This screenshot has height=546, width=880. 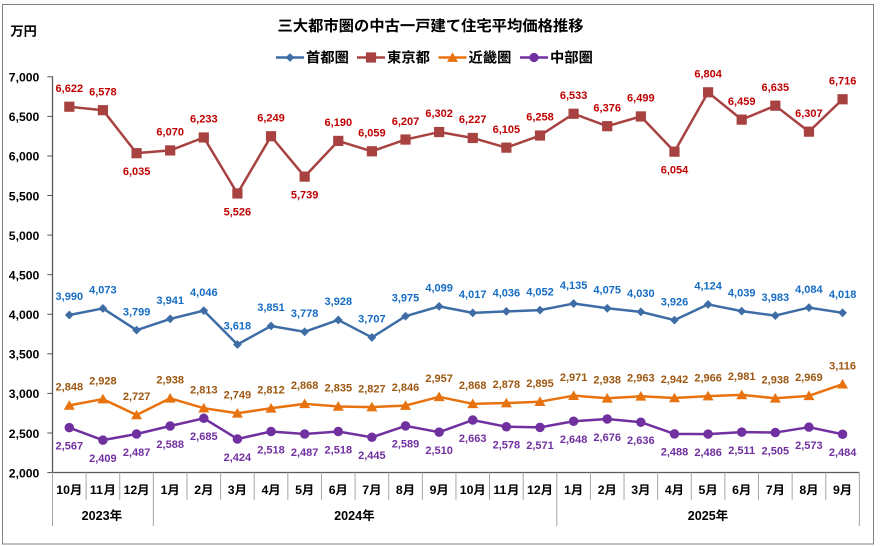 What do you see at coordinates (741, 451) in the screenshot?
I see `svg-text: 2,511` at bounding box center [741, 451].